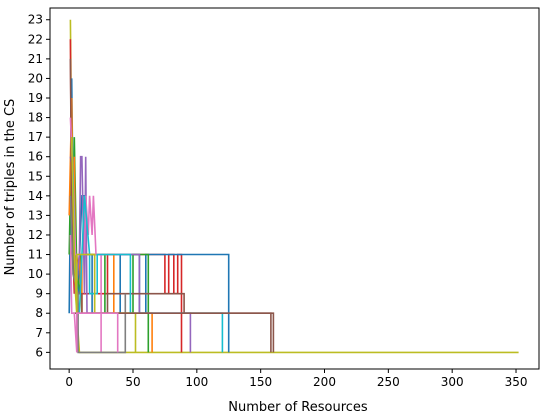  I want to click on x-tick-label: 250, so click(388, 382).